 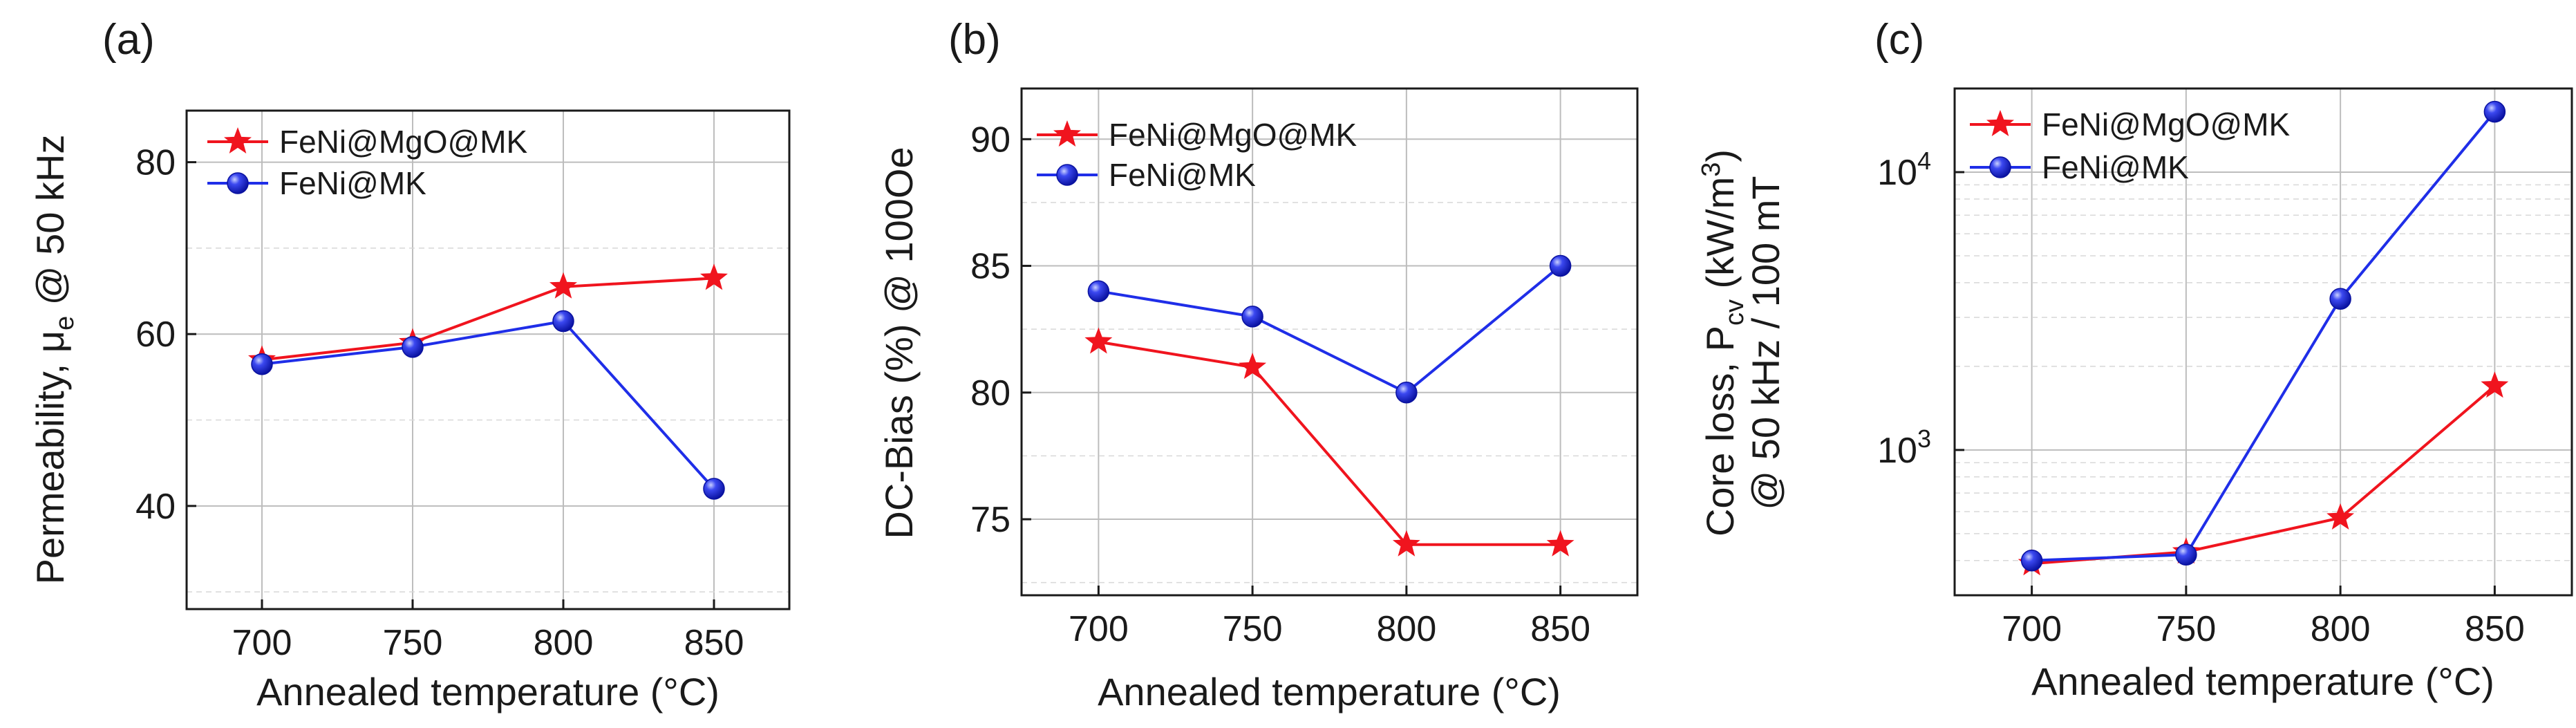 What do you see at coordinates (1406, 629) in the screenshot?
I see `x-tick-label-b: 800` at bounding box center [1406, 629].